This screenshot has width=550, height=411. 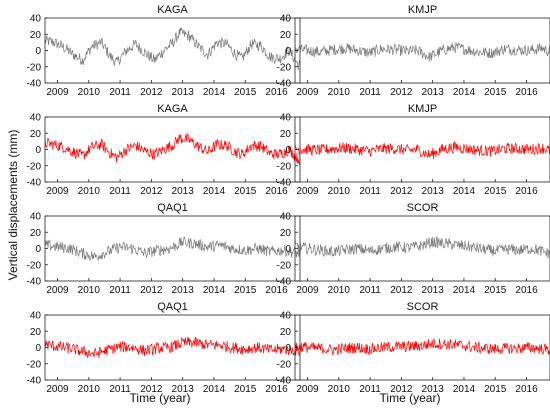 What do you see at coordinates (172, 10) in the screenshot?
I see `panel-title: KAGA` at bounding box center [172, 10].